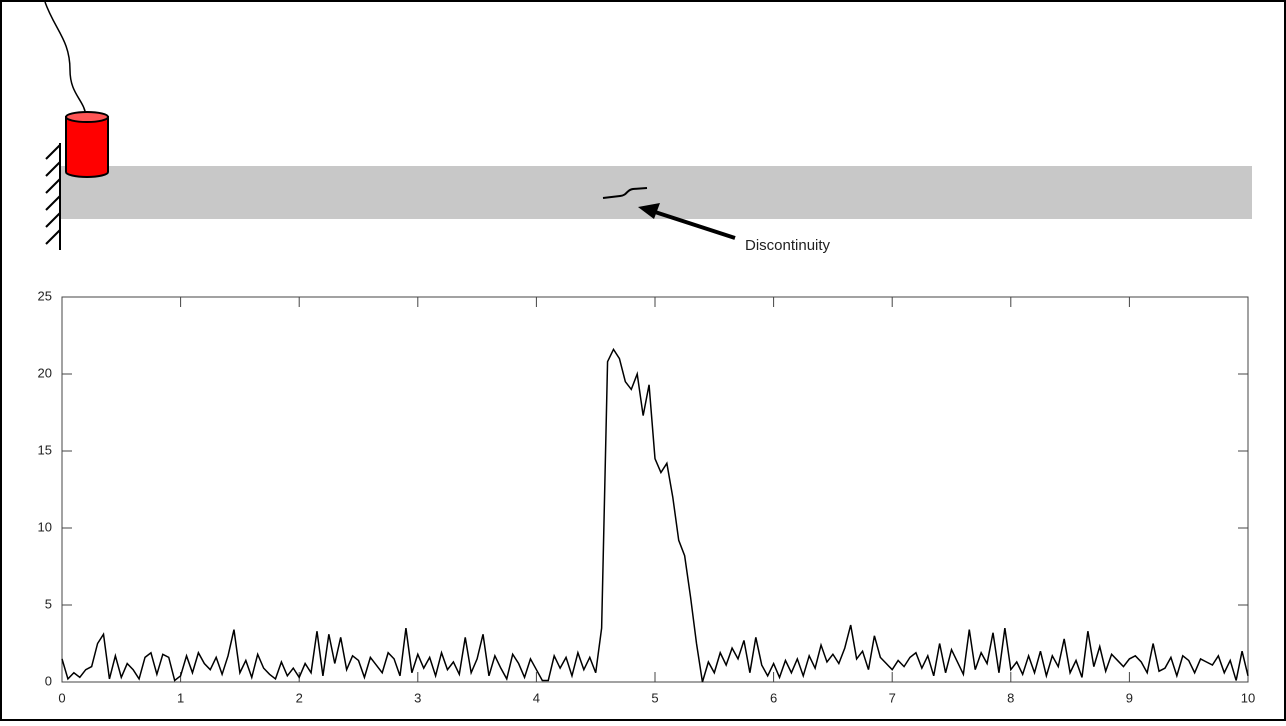 This screenshot has width=1286, height=726. I want to click on wall, so click(53, 196).